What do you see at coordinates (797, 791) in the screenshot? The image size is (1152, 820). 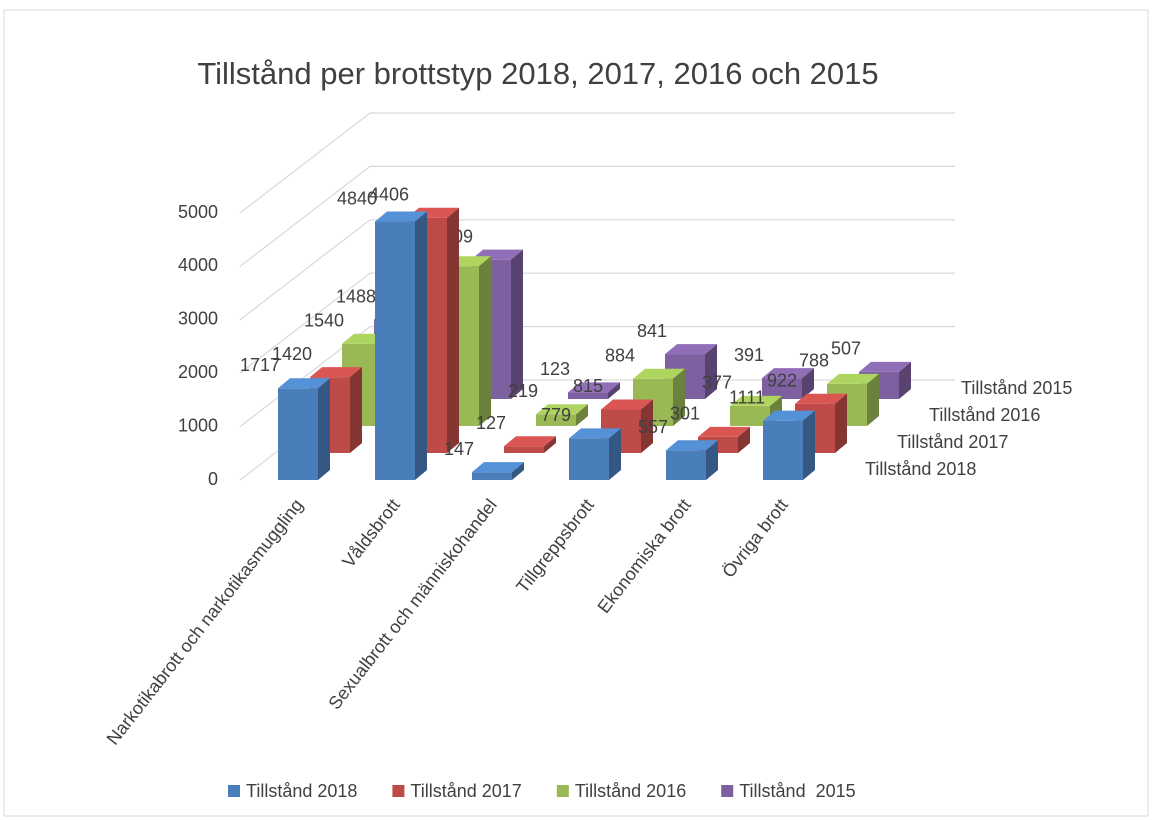 I see `legend-label: Tillstånd 2015` at bounding box center [797, 791].